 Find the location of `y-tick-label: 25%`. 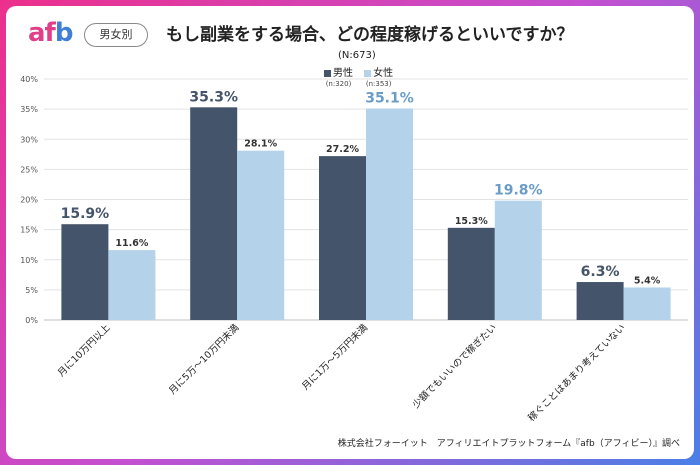

y-tick-label: 25% is located at coordinates (29, 169).